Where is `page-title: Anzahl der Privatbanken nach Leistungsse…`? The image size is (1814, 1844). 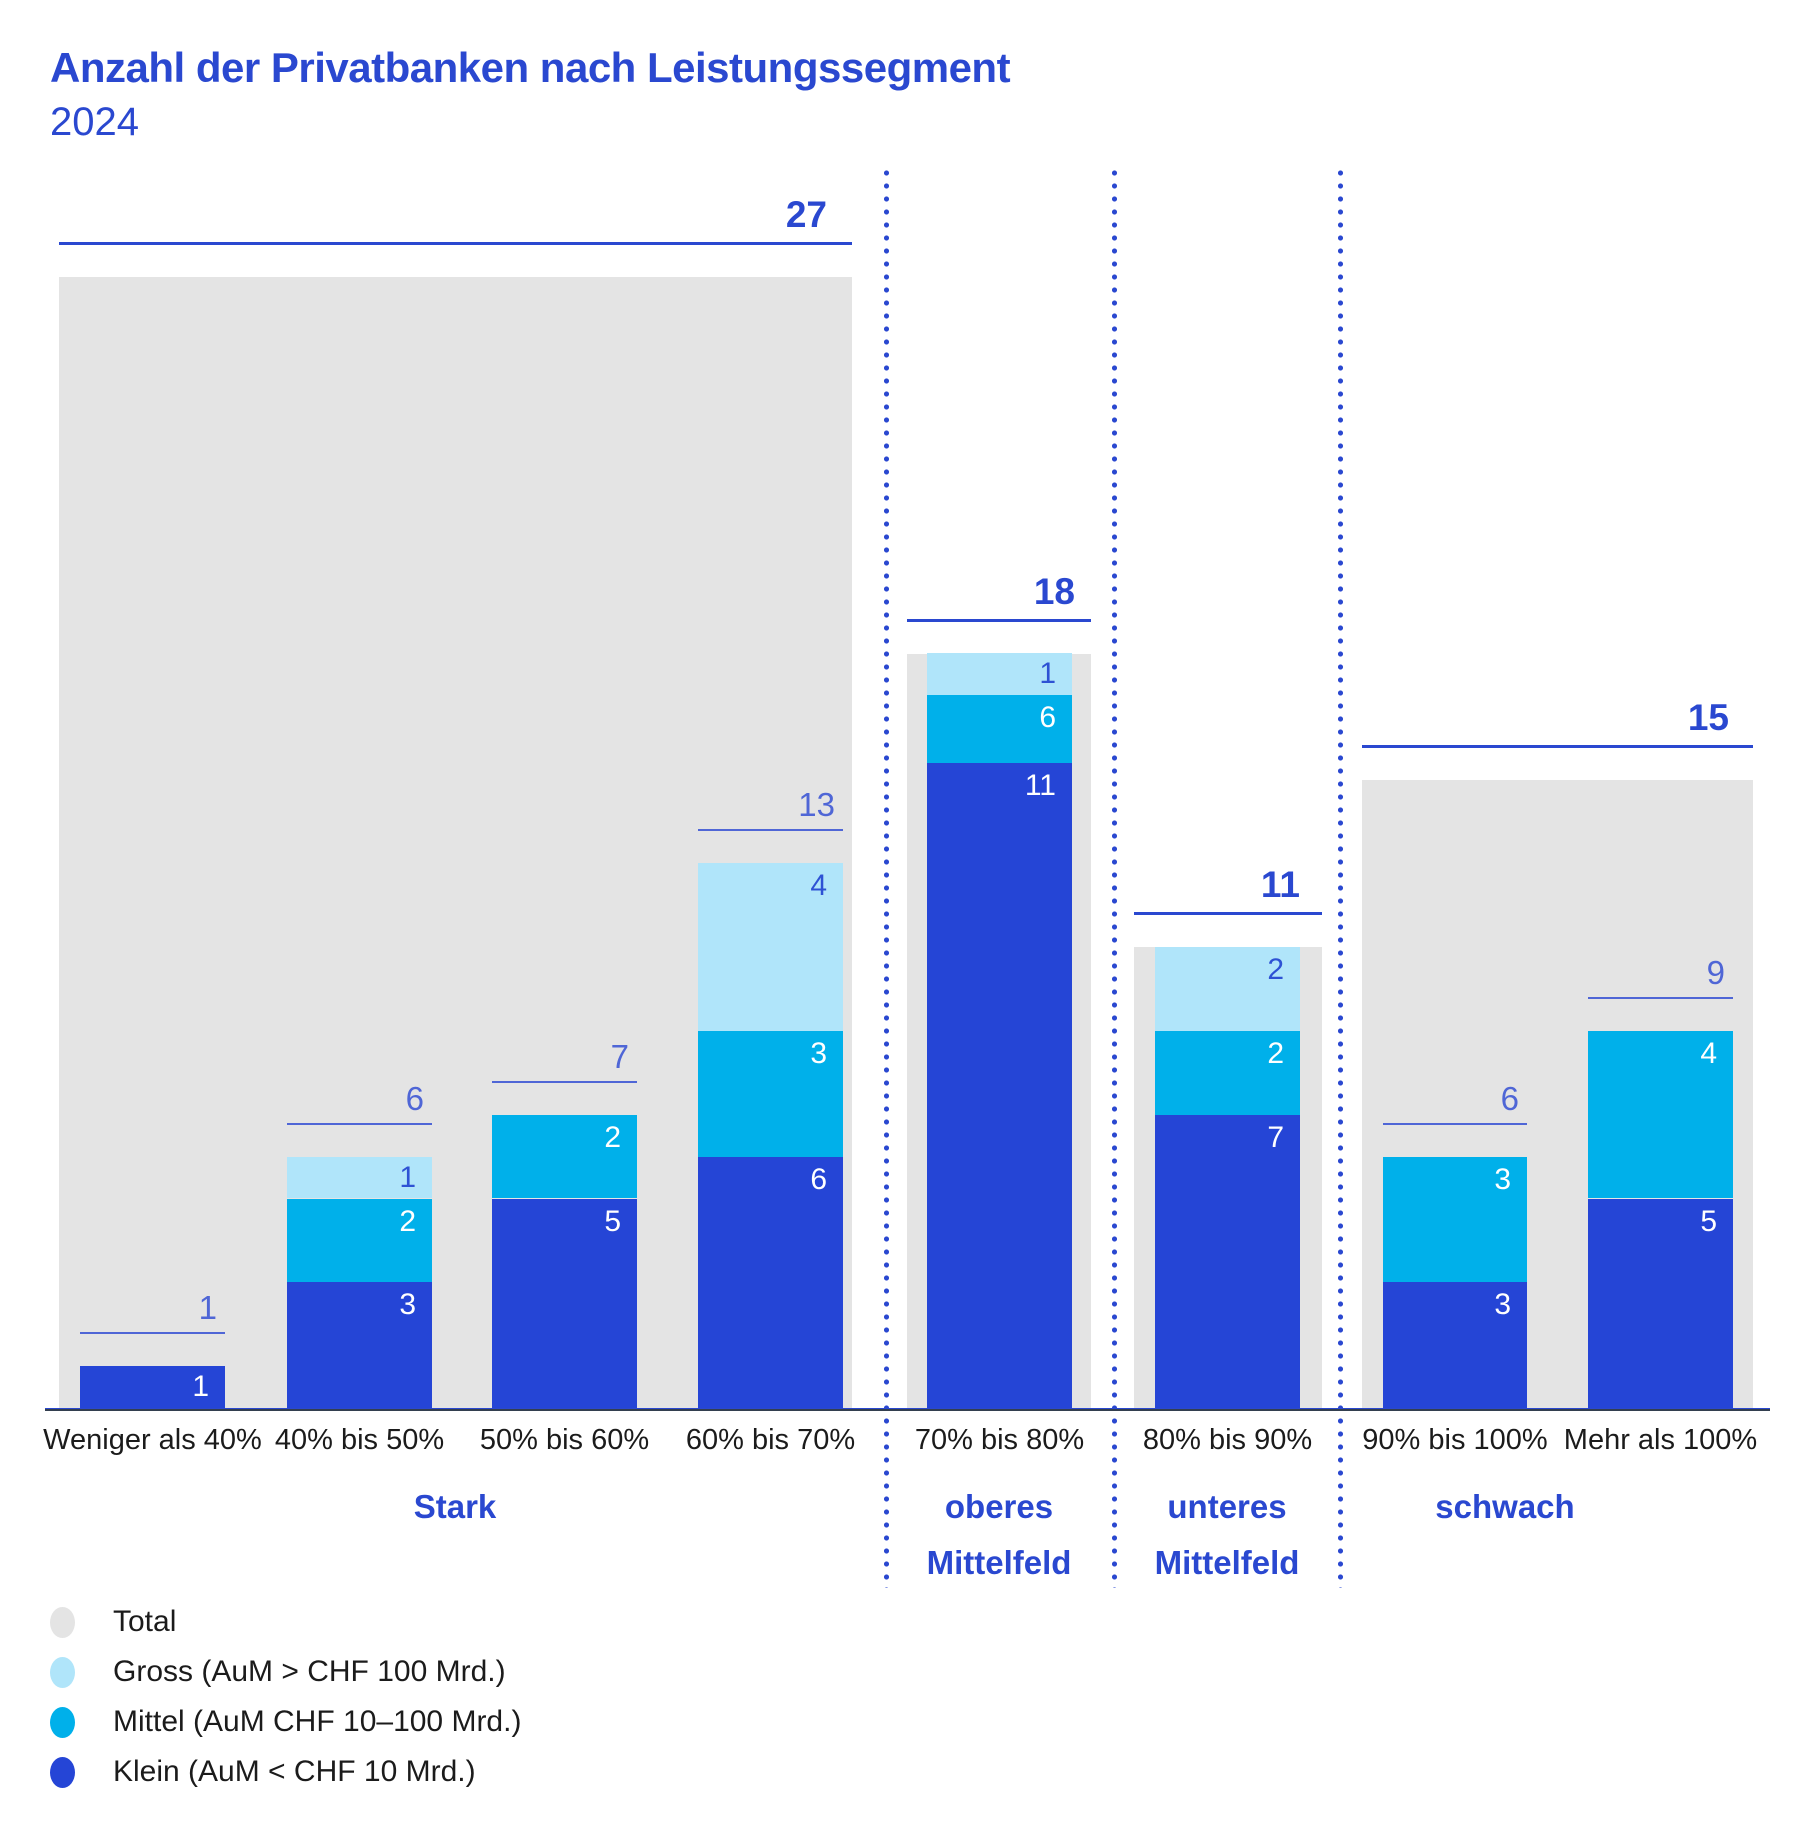 page-title: Anzahl der Privatbanken nach Leistungsse… is located at coordinates (530, 67).